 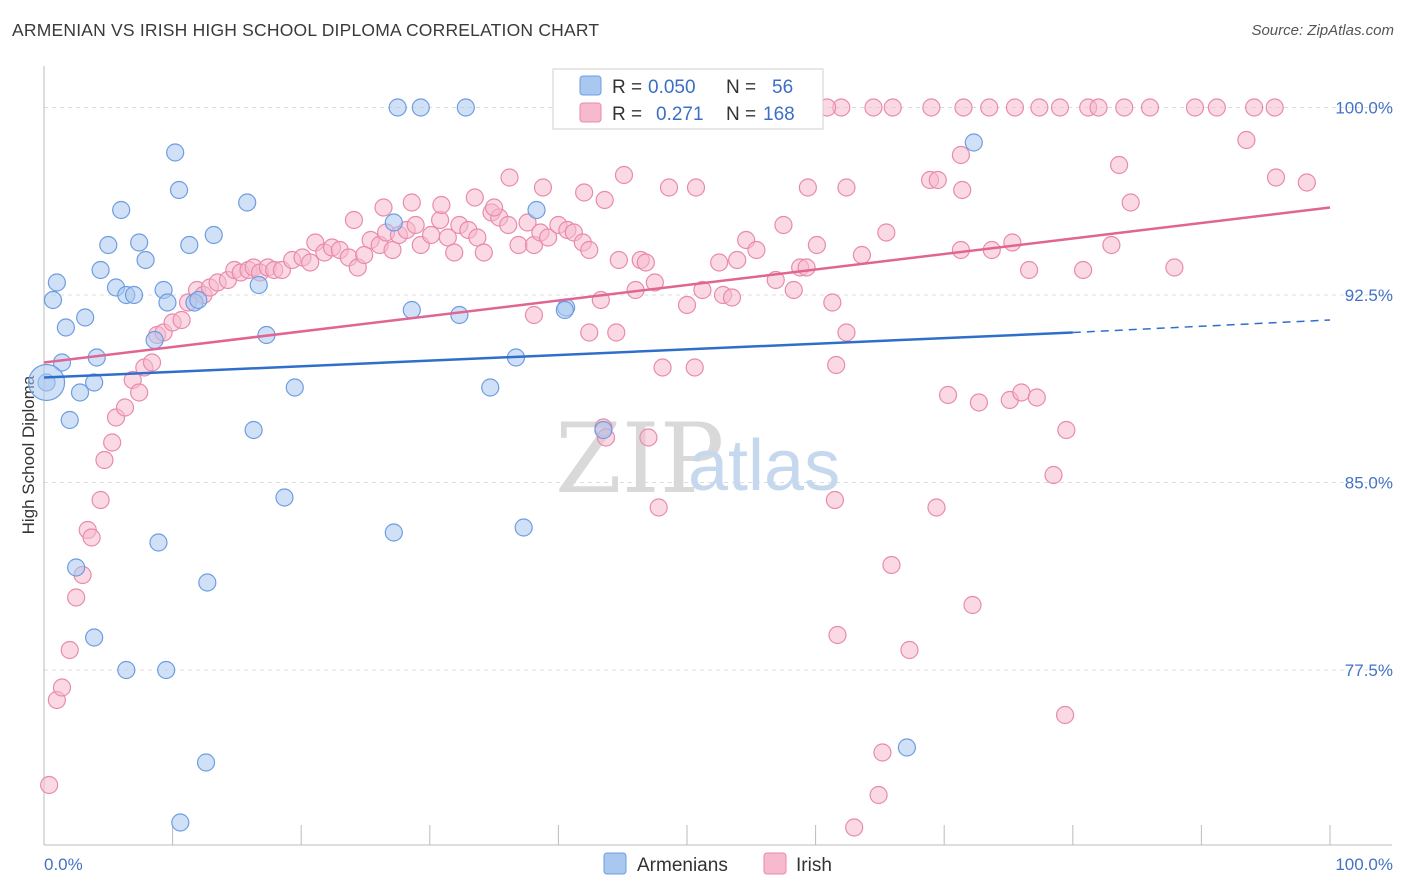 I want to click on stats-legend: R = 0.050 N = 56 R = 0.271 N = 168, so click(x=688, y=99).